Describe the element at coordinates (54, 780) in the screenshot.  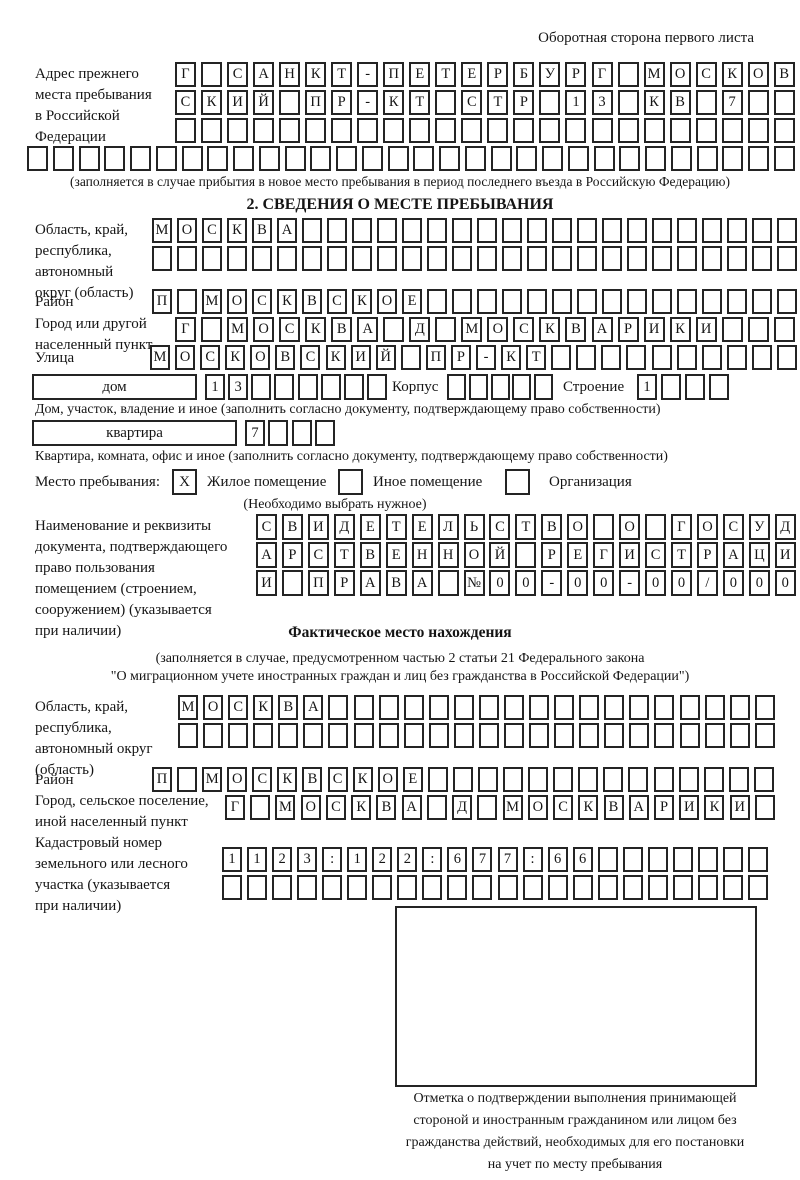
I see `actual-district-label: Район` at that location.